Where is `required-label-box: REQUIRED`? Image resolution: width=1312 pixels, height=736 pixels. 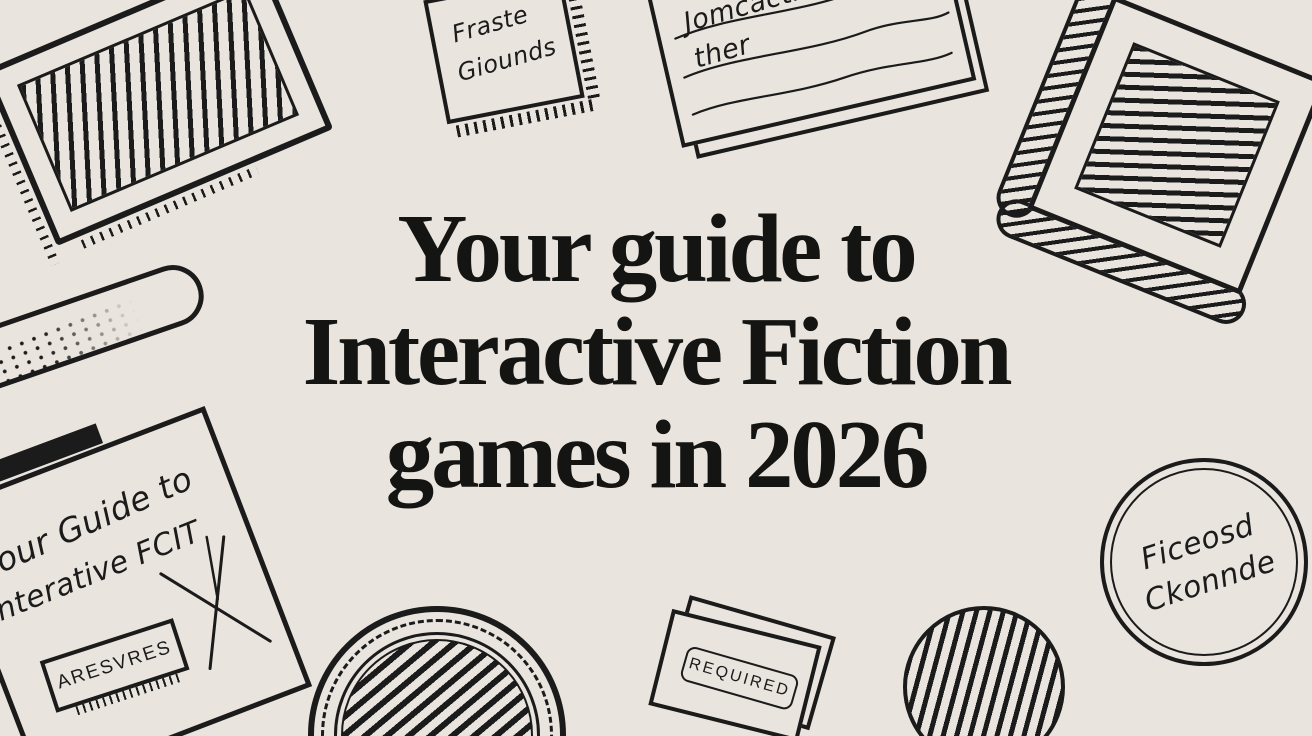
required-label-box: REQUIRED is located at coordinates (739, 678).